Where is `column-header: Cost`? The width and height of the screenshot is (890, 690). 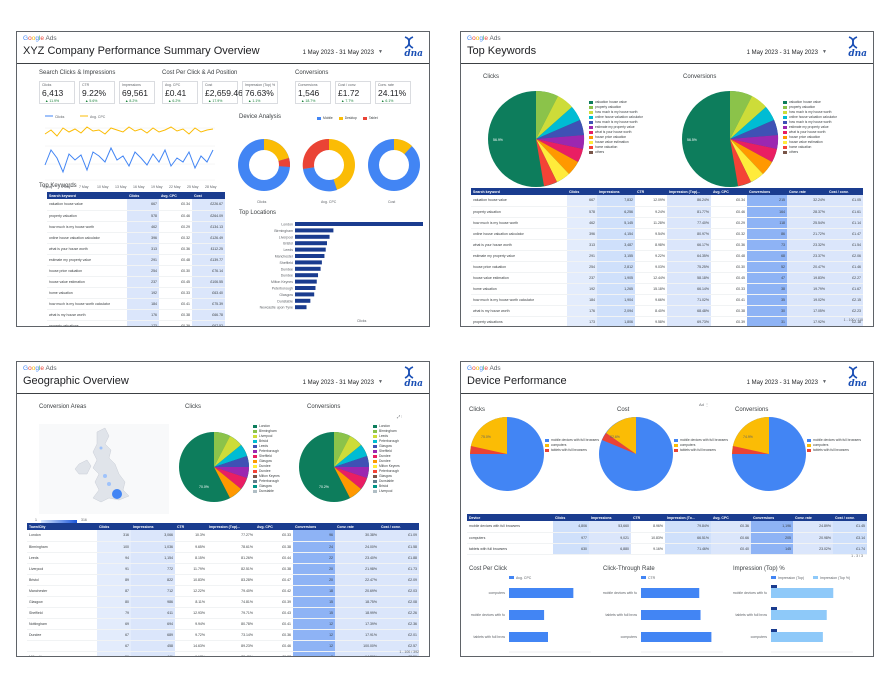 column-header: Cost is located at coordinates (208, 195).